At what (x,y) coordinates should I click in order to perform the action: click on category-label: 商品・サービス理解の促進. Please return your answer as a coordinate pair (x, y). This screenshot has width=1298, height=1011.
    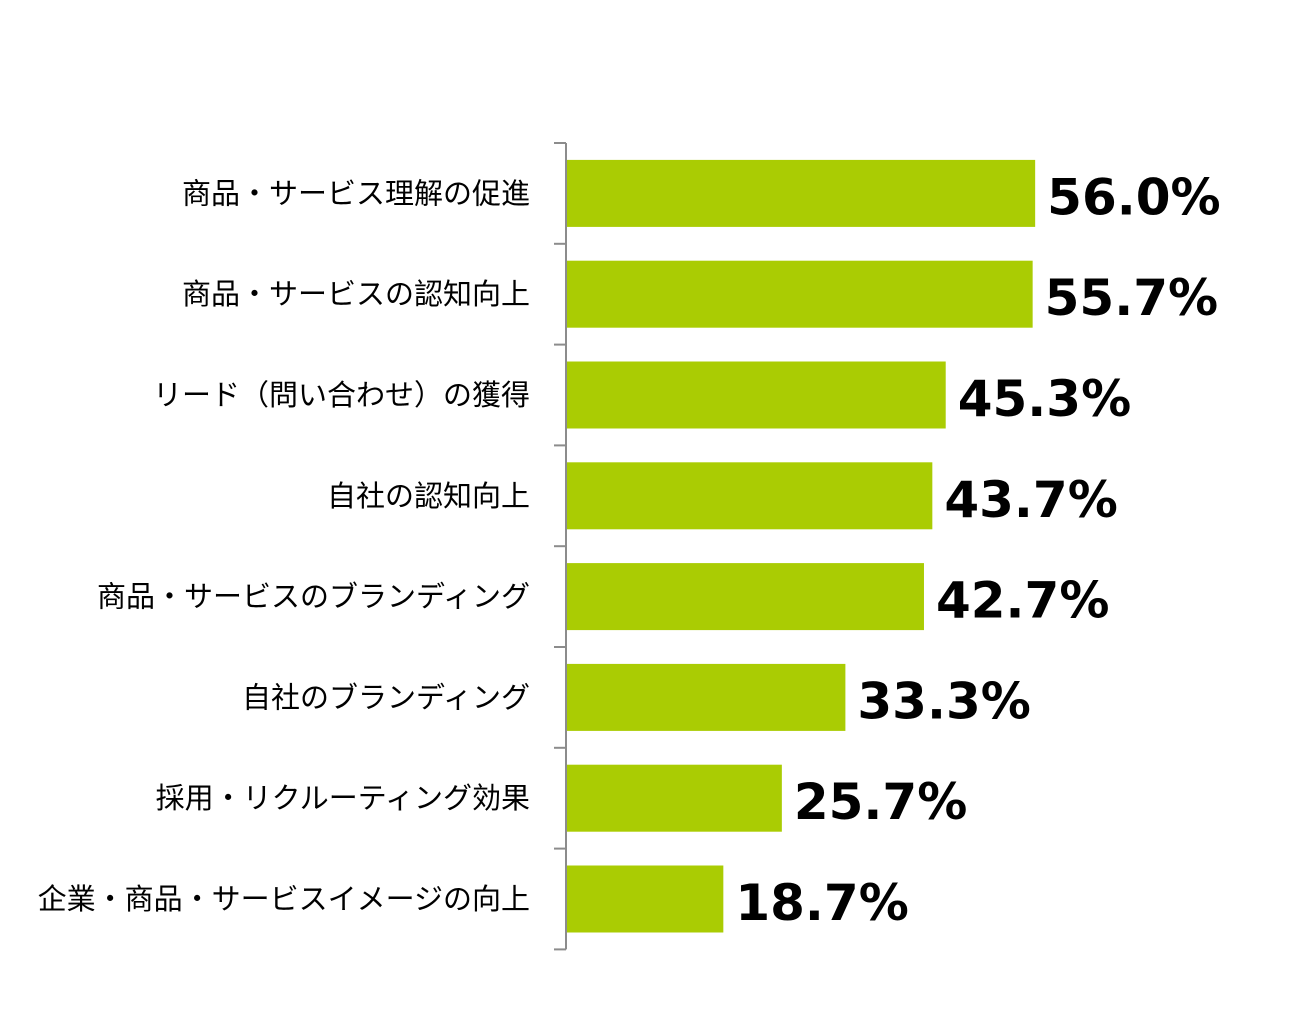
    Looking at the image, I should click on (356, 193).